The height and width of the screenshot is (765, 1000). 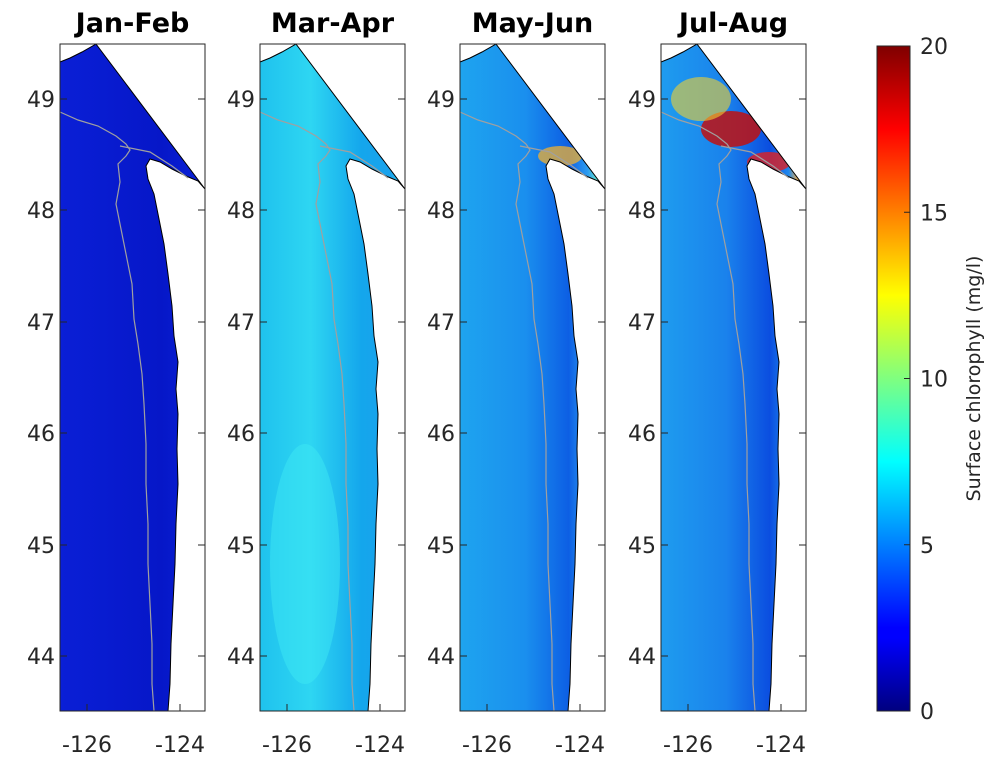 I want to click on colorbar: 20 15 10 5 0 Surface chlorophyll (mg/l), so click(x=930, y=380).